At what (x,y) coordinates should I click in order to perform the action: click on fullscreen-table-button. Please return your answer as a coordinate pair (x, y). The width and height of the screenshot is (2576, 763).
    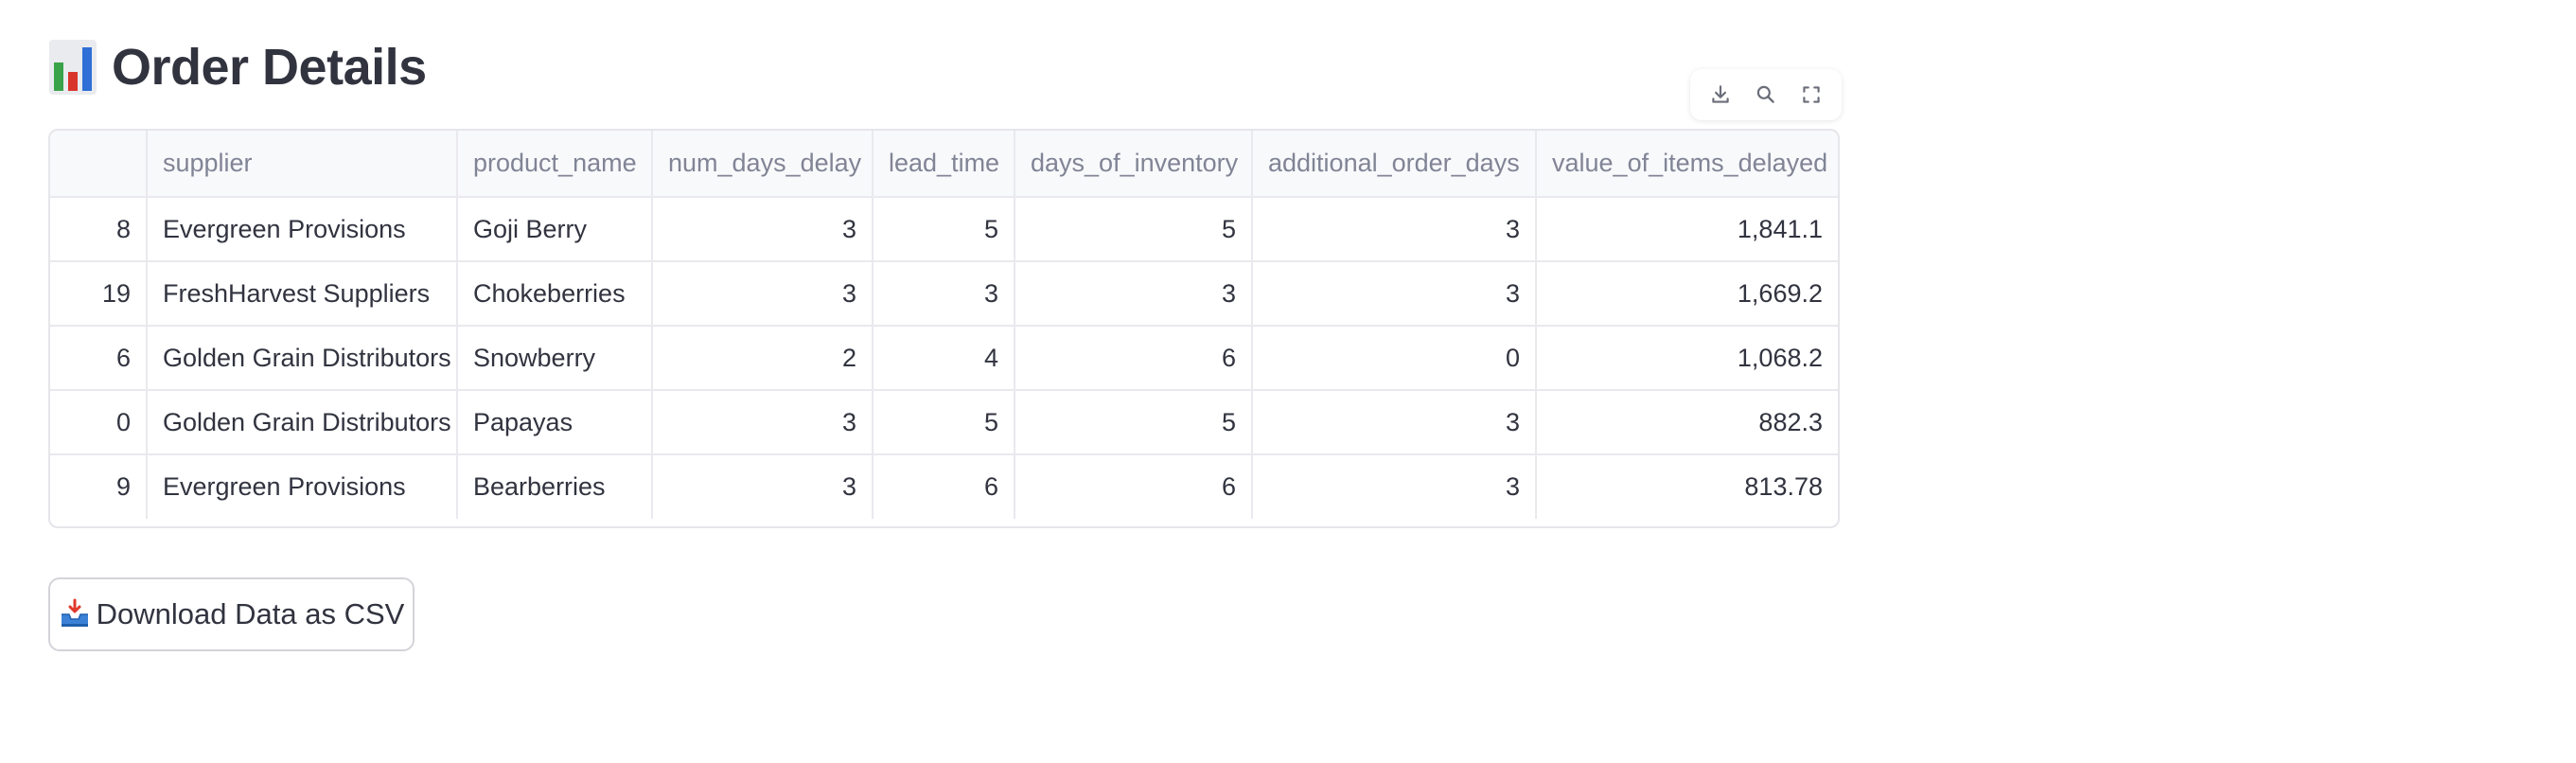
    Looking at the image, I should click on (1811, 95).